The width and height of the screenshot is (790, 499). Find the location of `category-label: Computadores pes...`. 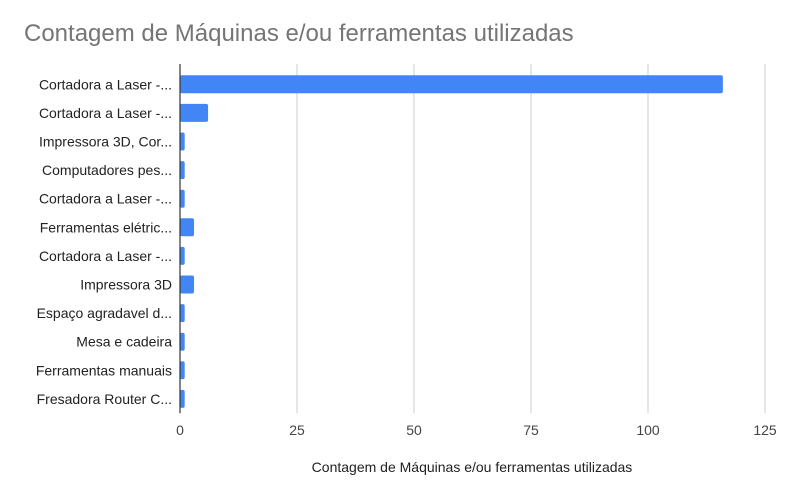

category-label: Computadores pes... is located at coordinates (107, 170).